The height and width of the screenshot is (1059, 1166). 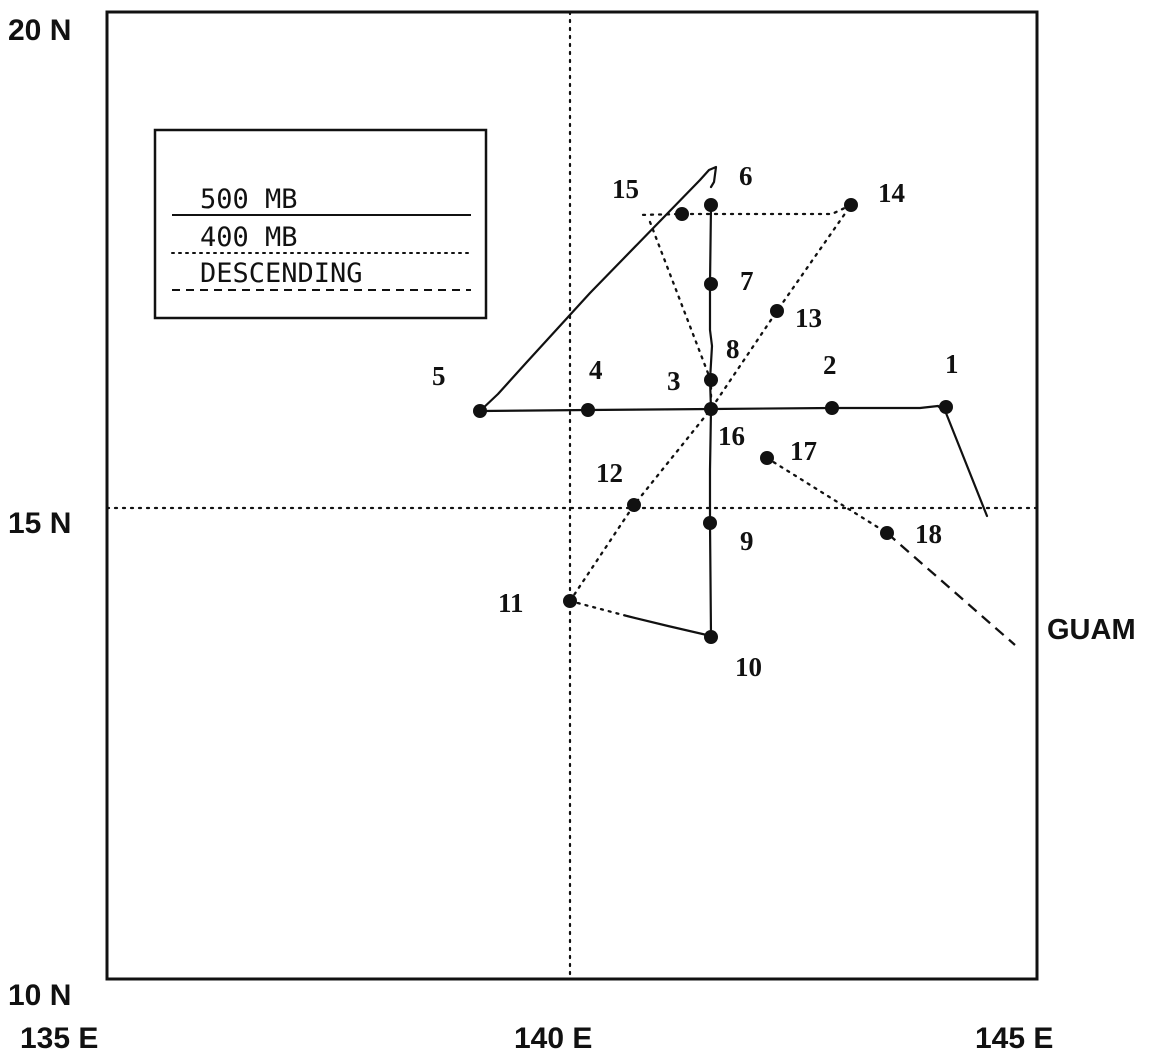 I want to click on point-label-7: 7, so click(x=747, y=281).